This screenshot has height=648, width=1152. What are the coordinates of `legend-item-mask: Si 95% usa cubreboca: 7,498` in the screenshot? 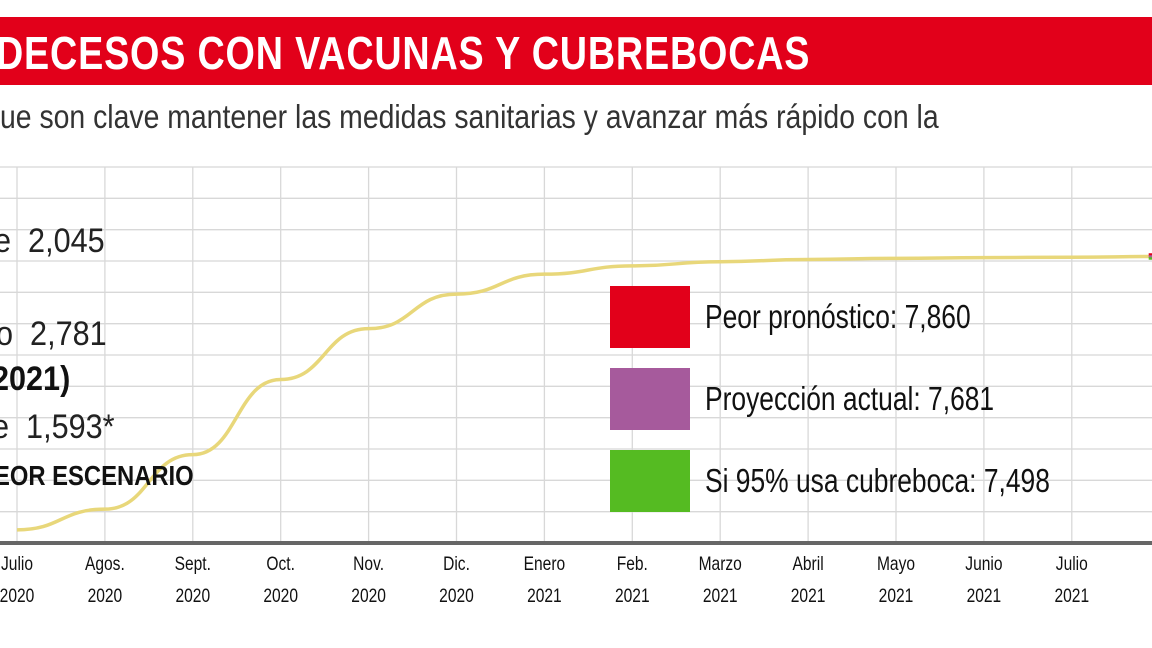 It's located at (873, 481).